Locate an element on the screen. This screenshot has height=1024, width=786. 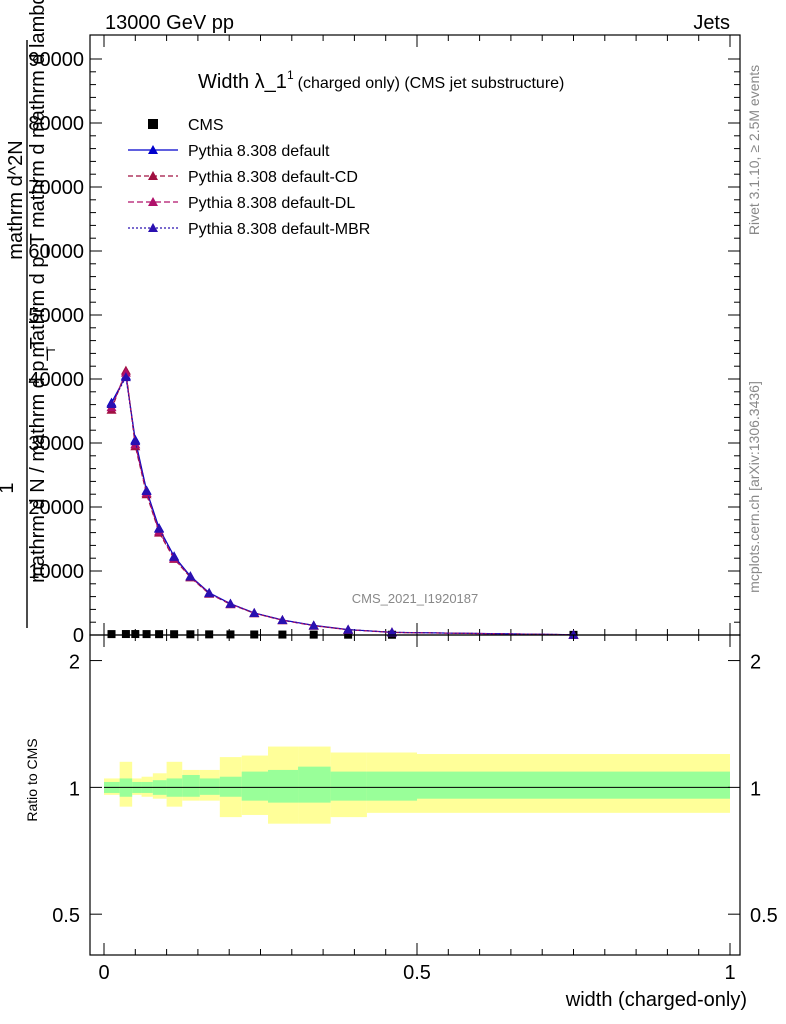
main-ytick-label: 70000 is located at coordinates (56, 188).